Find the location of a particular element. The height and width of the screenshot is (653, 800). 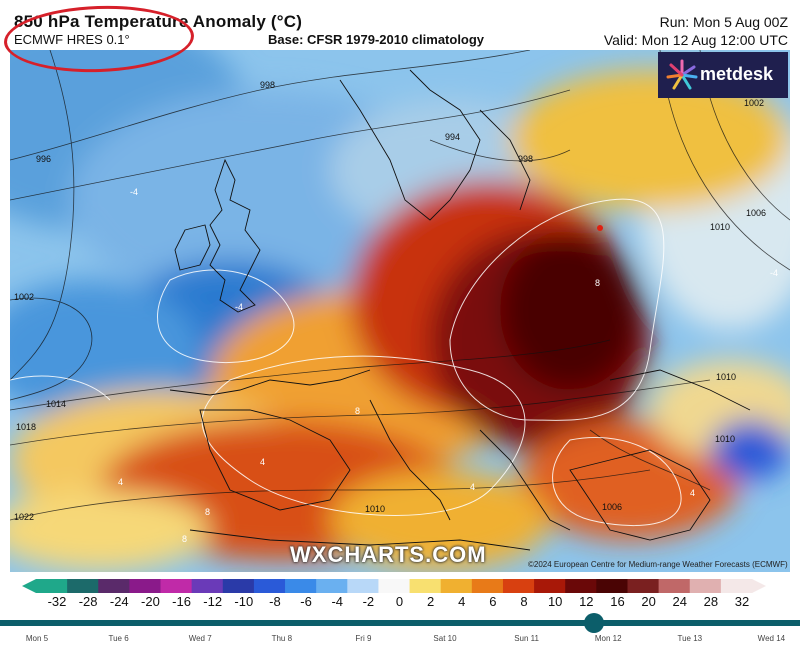

timeline-day-label: Sat 10 is located at coordinates (445, 638).